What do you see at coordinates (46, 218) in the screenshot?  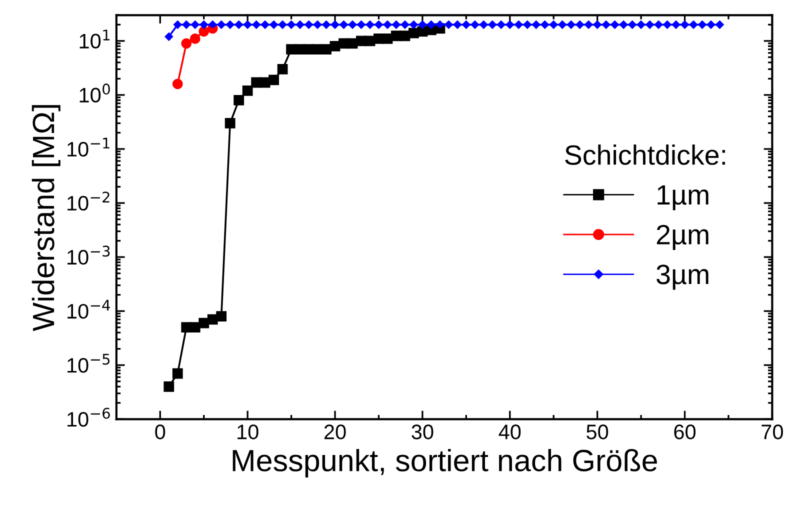 I see `y-axis-title: Widerstand [MΩ]` at bounding box center [46, 218].